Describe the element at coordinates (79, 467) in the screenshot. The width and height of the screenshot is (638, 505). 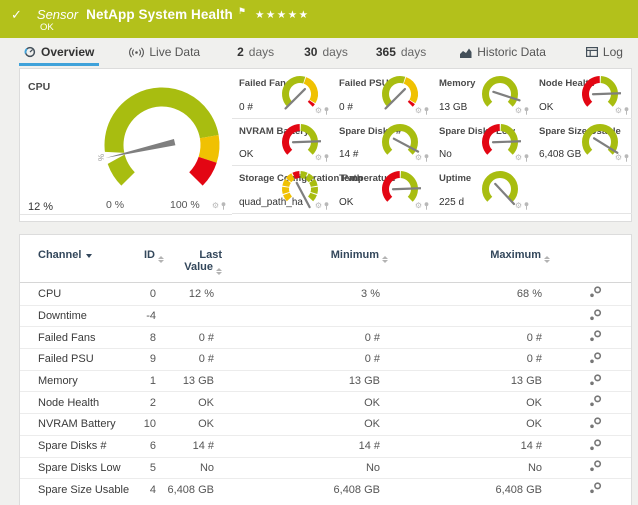
I see `cell-channel: Spare Disks Low` at that location.